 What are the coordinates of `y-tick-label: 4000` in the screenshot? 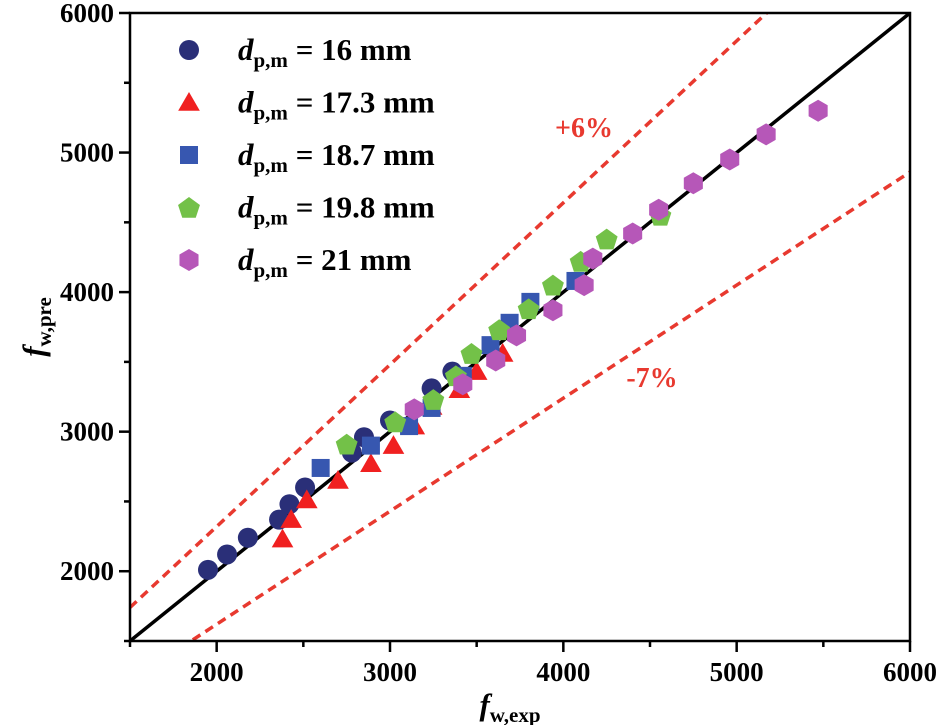 It's located at (87, 292).